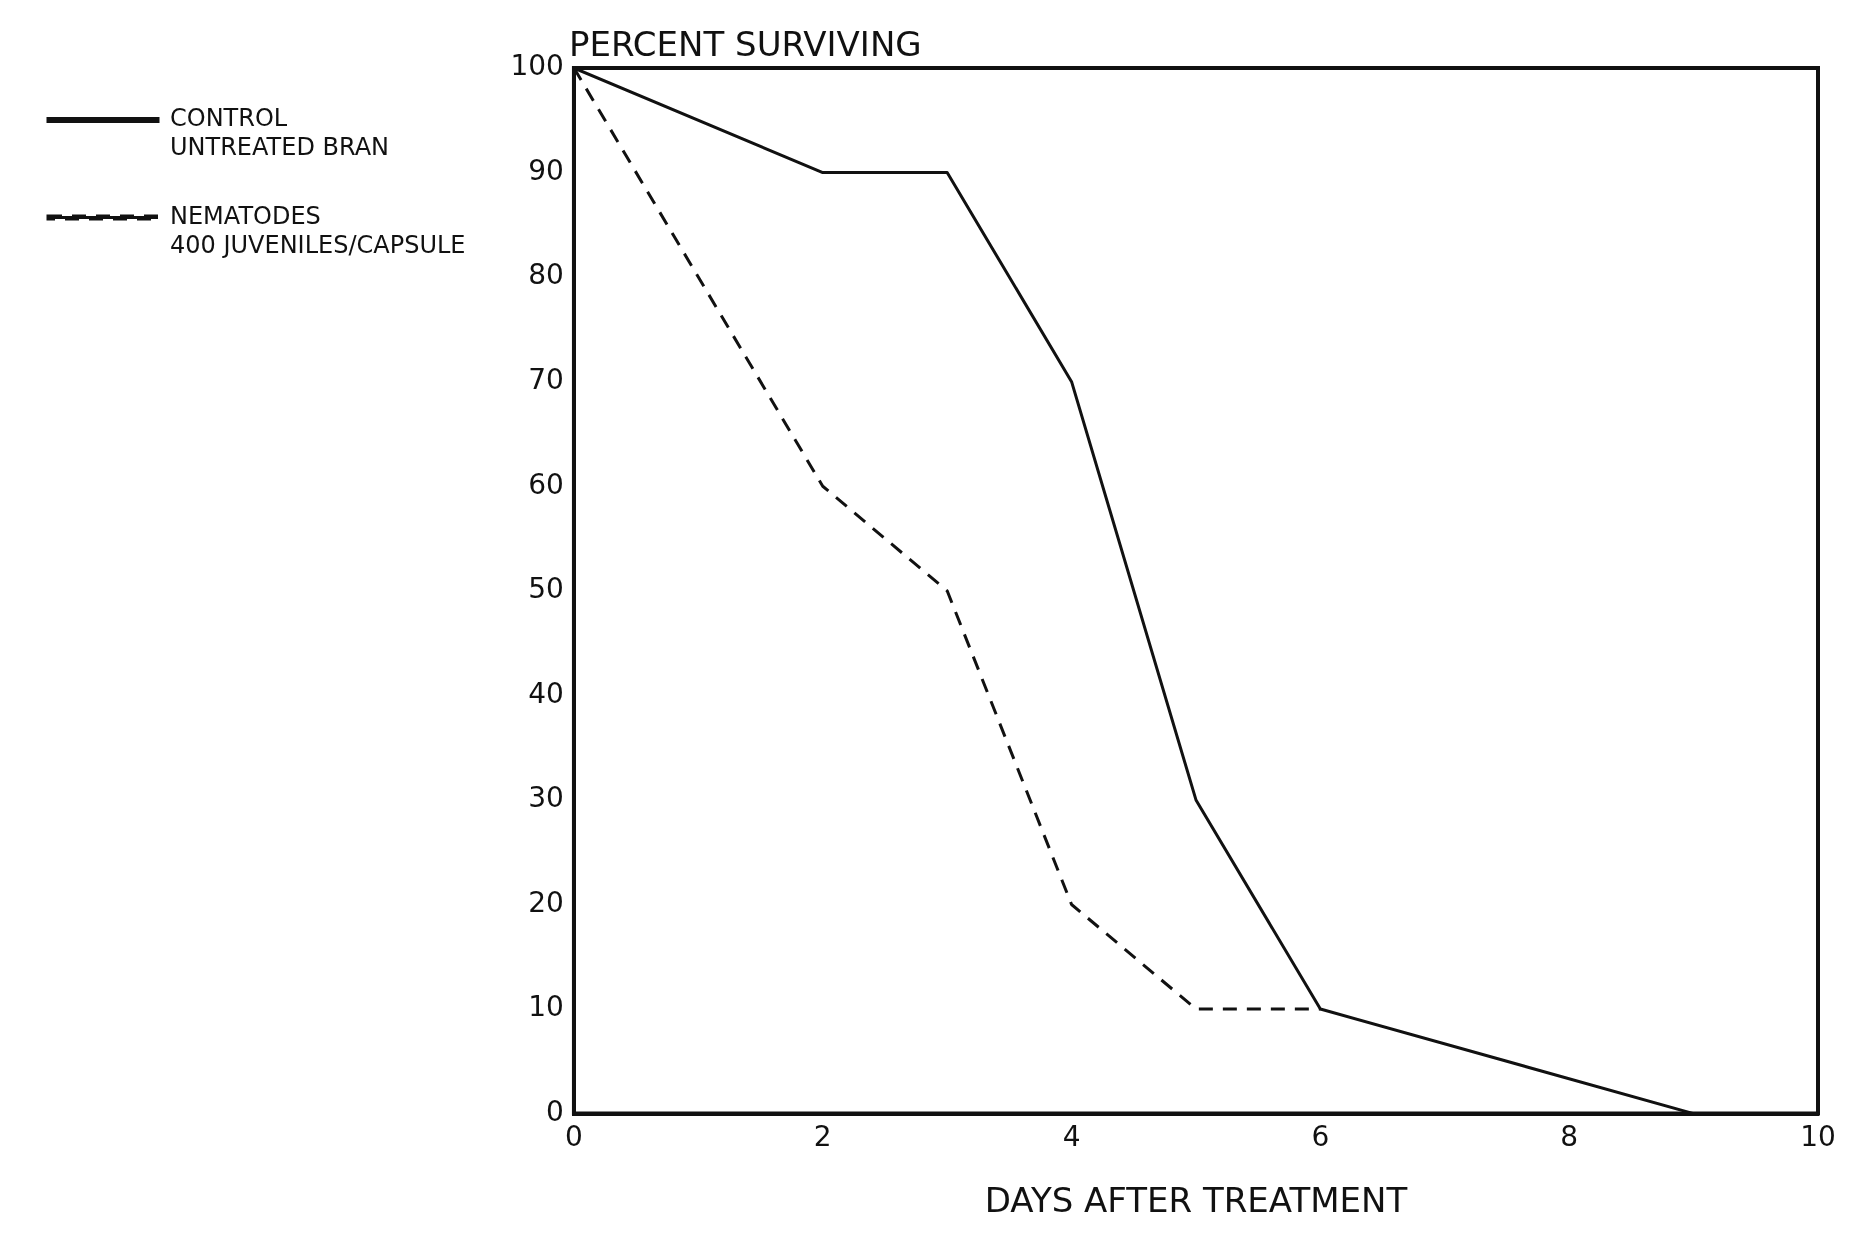 The image size is (1866, 1235). I want to click on legend-label: CONTROL UNTREATED BRAN, so click(280, 133).